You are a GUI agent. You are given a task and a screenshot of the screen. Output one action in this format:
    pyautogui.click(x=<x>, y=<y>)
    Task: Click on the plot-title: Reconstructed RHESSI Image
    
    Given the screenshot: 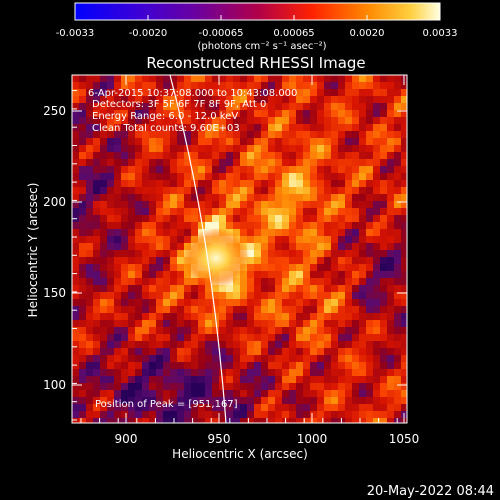 What is the action you would take?
    pyautogui.click(x=255, y=63)
    